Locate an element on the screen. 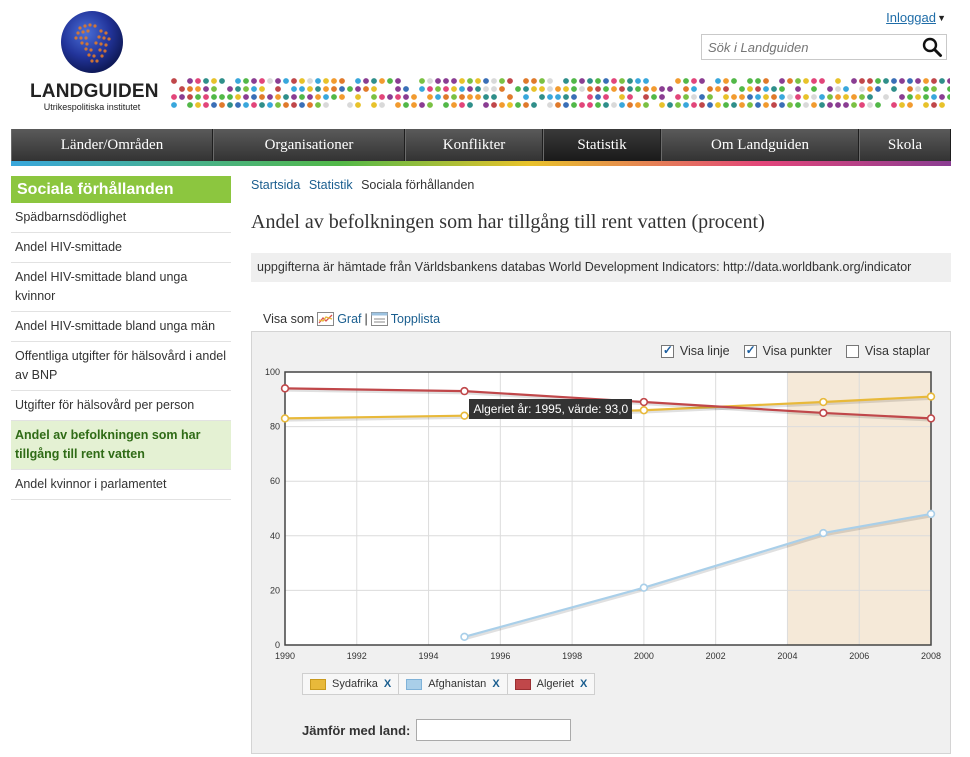 The width and height of the screenshot is (970, 757). sidebar-title: Sociala förhållanden is located at coordinates (121, 189).